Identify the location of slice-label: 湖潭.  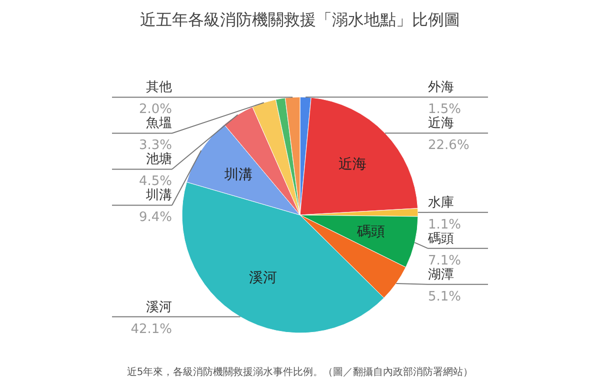
(441, 274).